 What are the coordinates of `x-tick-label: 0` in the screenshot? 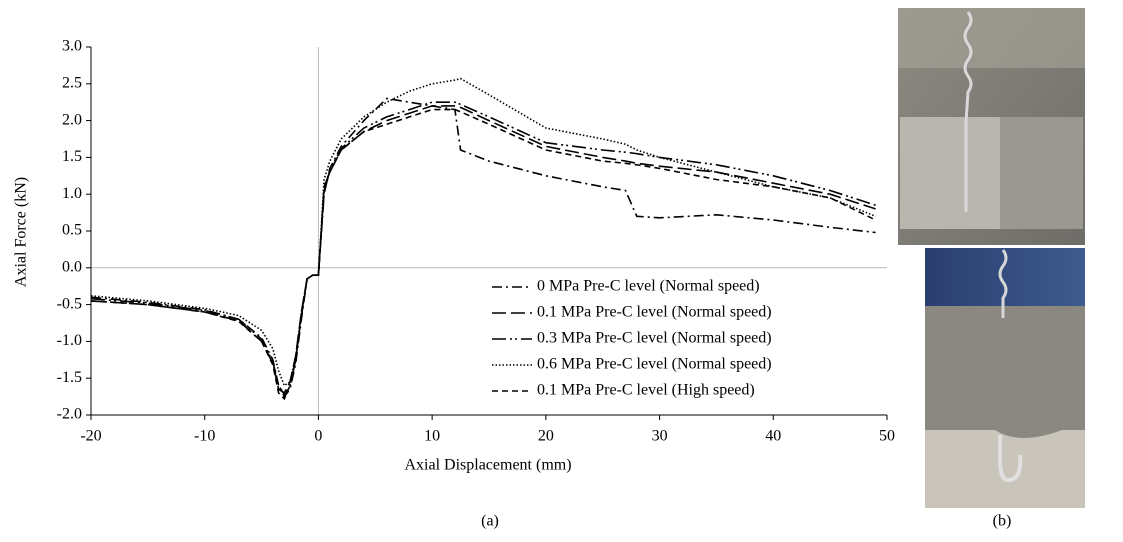 It's located at (318, 436).